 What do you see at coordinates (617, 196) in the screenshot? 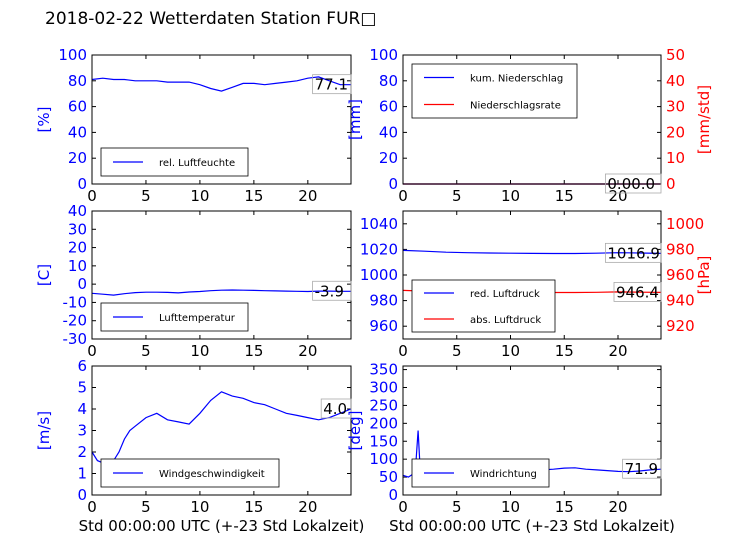
I see `precip-xtick-label: 20` at bounding box center [617, 196].